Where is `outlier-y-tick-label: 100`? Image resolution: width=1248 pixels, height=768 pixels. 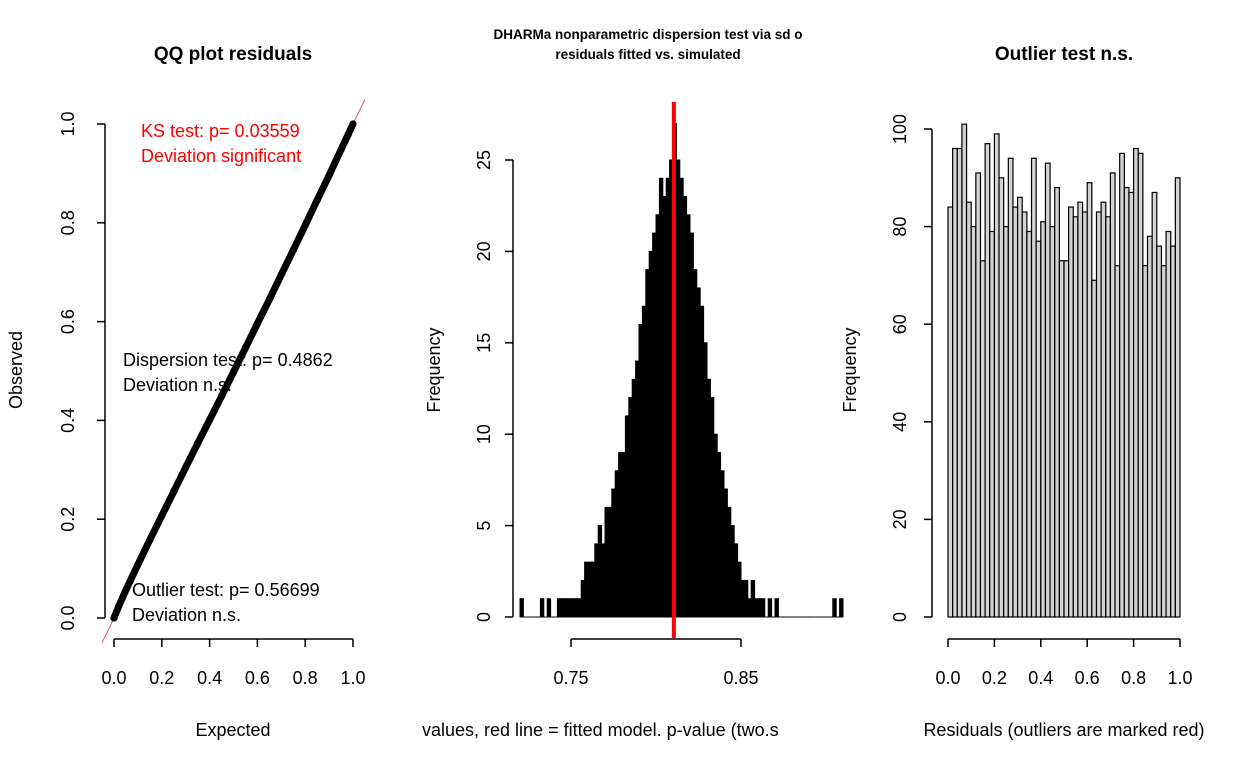
outlier-y-tick-label: 100 is located at coordinates (900, 129).